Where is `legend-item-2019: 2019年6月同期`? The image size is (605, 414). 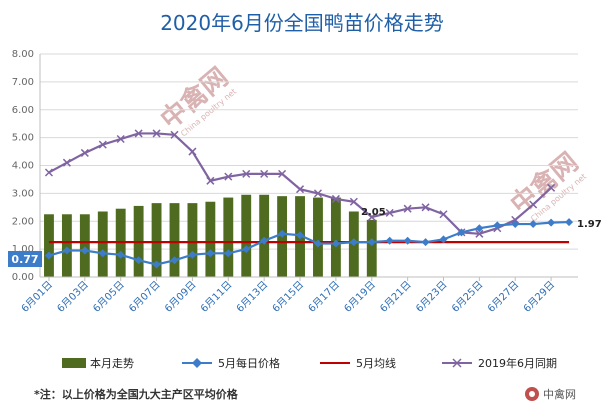
legend-item-2019: 2019年6月同期 is located at coordinates (499, 363).